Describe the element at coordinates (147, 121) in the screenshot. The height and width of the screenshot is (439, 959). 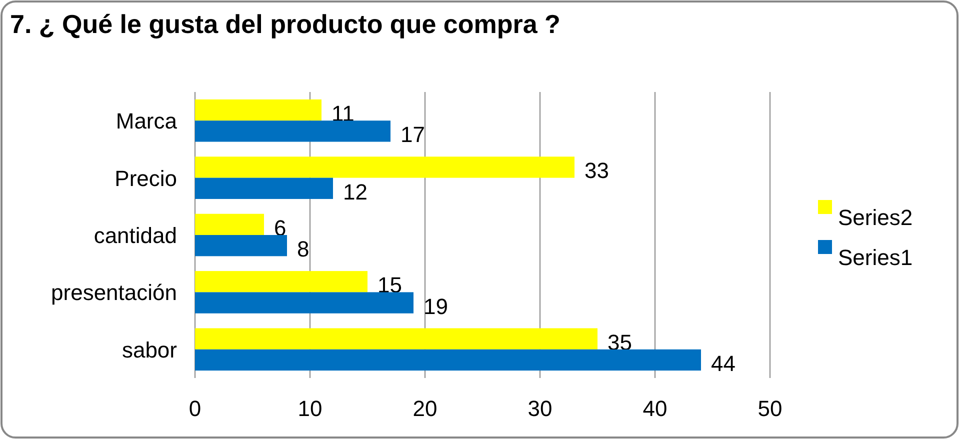
I see `y-tick-label: Marca` at that location.